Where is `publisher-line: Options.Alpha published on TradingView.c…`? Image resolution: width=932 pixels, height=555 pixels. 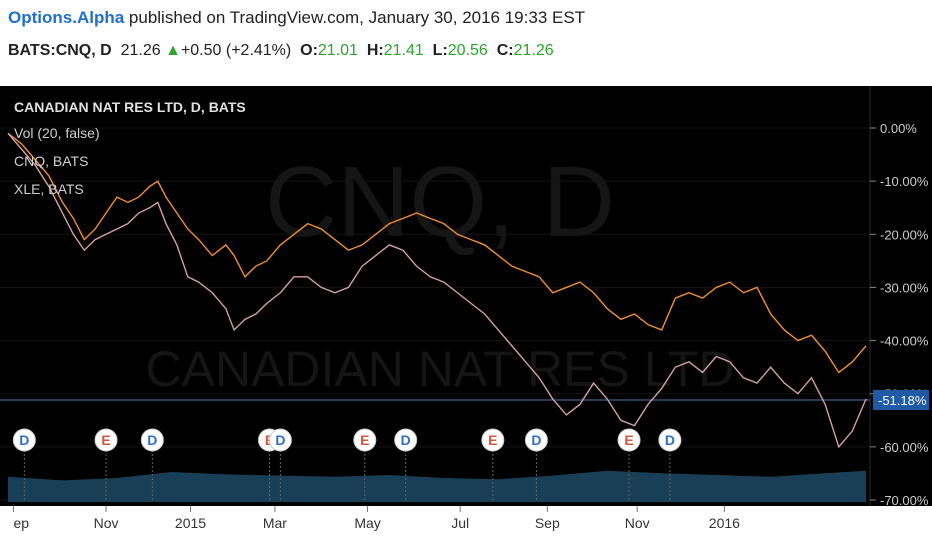 publisher-line: Options.Alpha published on TradingView.c… is located at coordinates (296, 18).